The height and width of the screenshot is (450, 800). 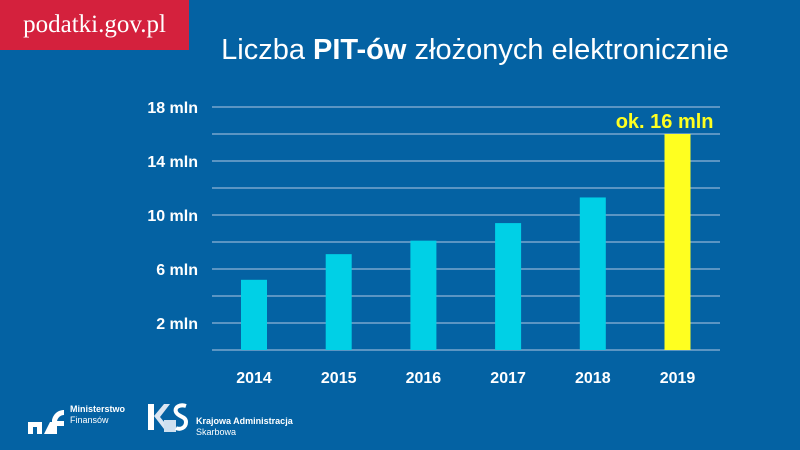 What do you see at coordinates (360, 50) in the screenshot?
I see `title-bold: PIT-ów` at bounding box center [360, 50].